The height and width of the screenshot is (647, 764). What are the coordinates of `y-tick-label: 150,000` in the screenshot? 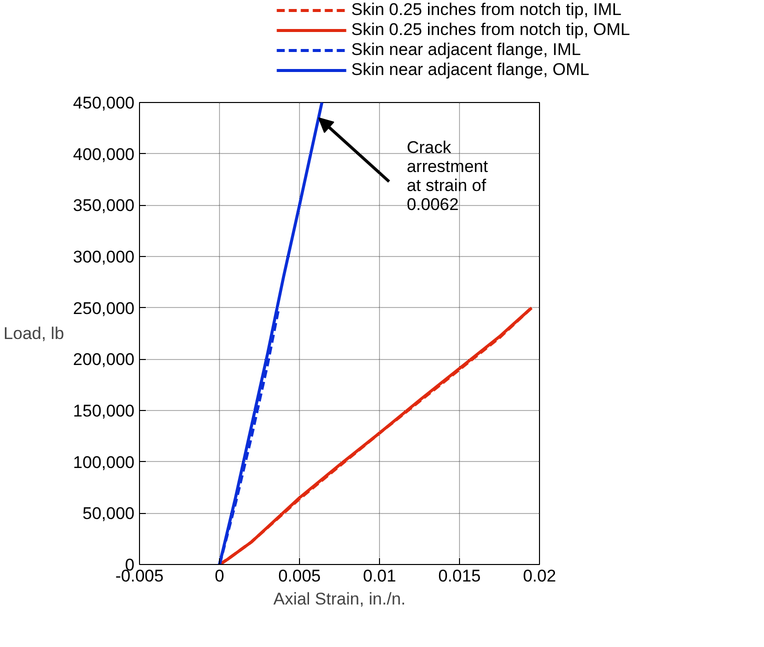 It's located at (103, 411).